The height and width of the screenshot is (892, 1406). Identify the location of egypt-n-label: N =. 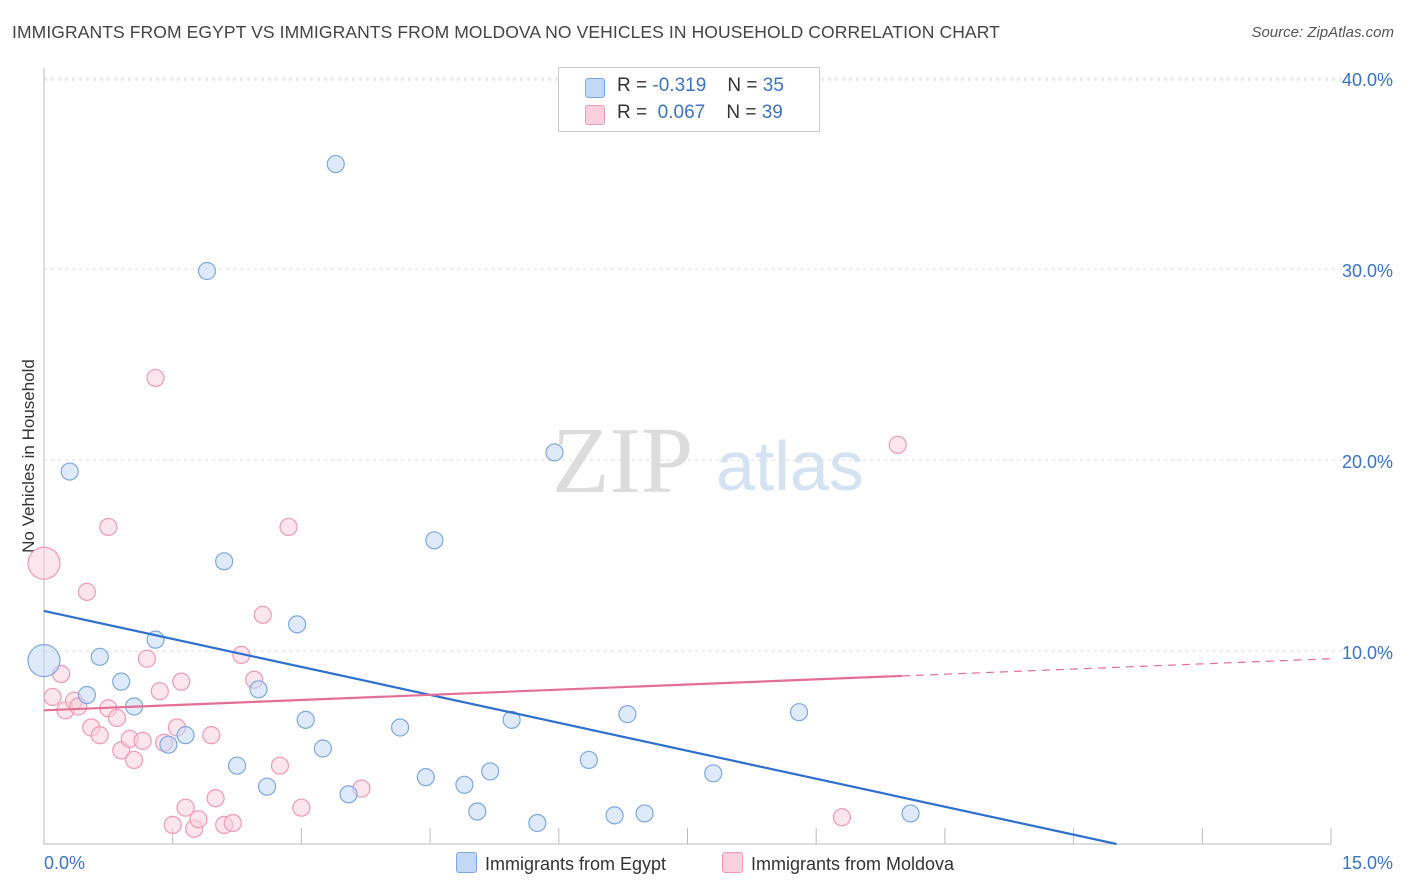
(742, 85).